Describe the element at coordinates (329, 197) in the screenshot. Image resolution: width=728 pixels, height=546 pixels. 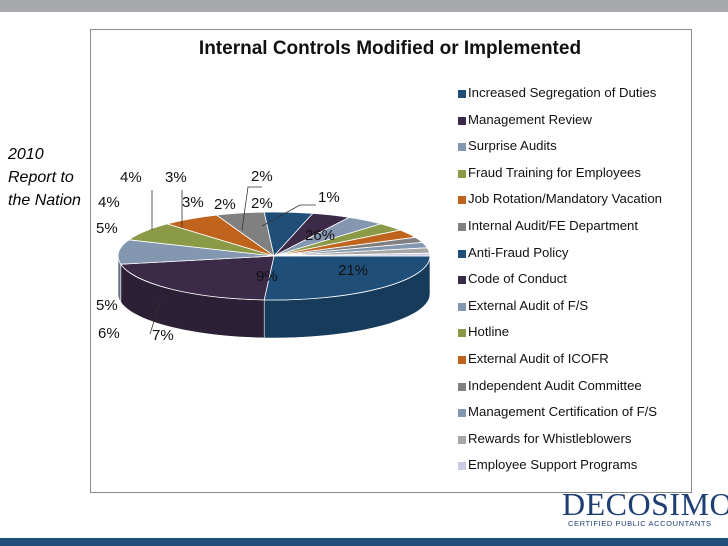
I see `slice-data-label: 1%` at that location.